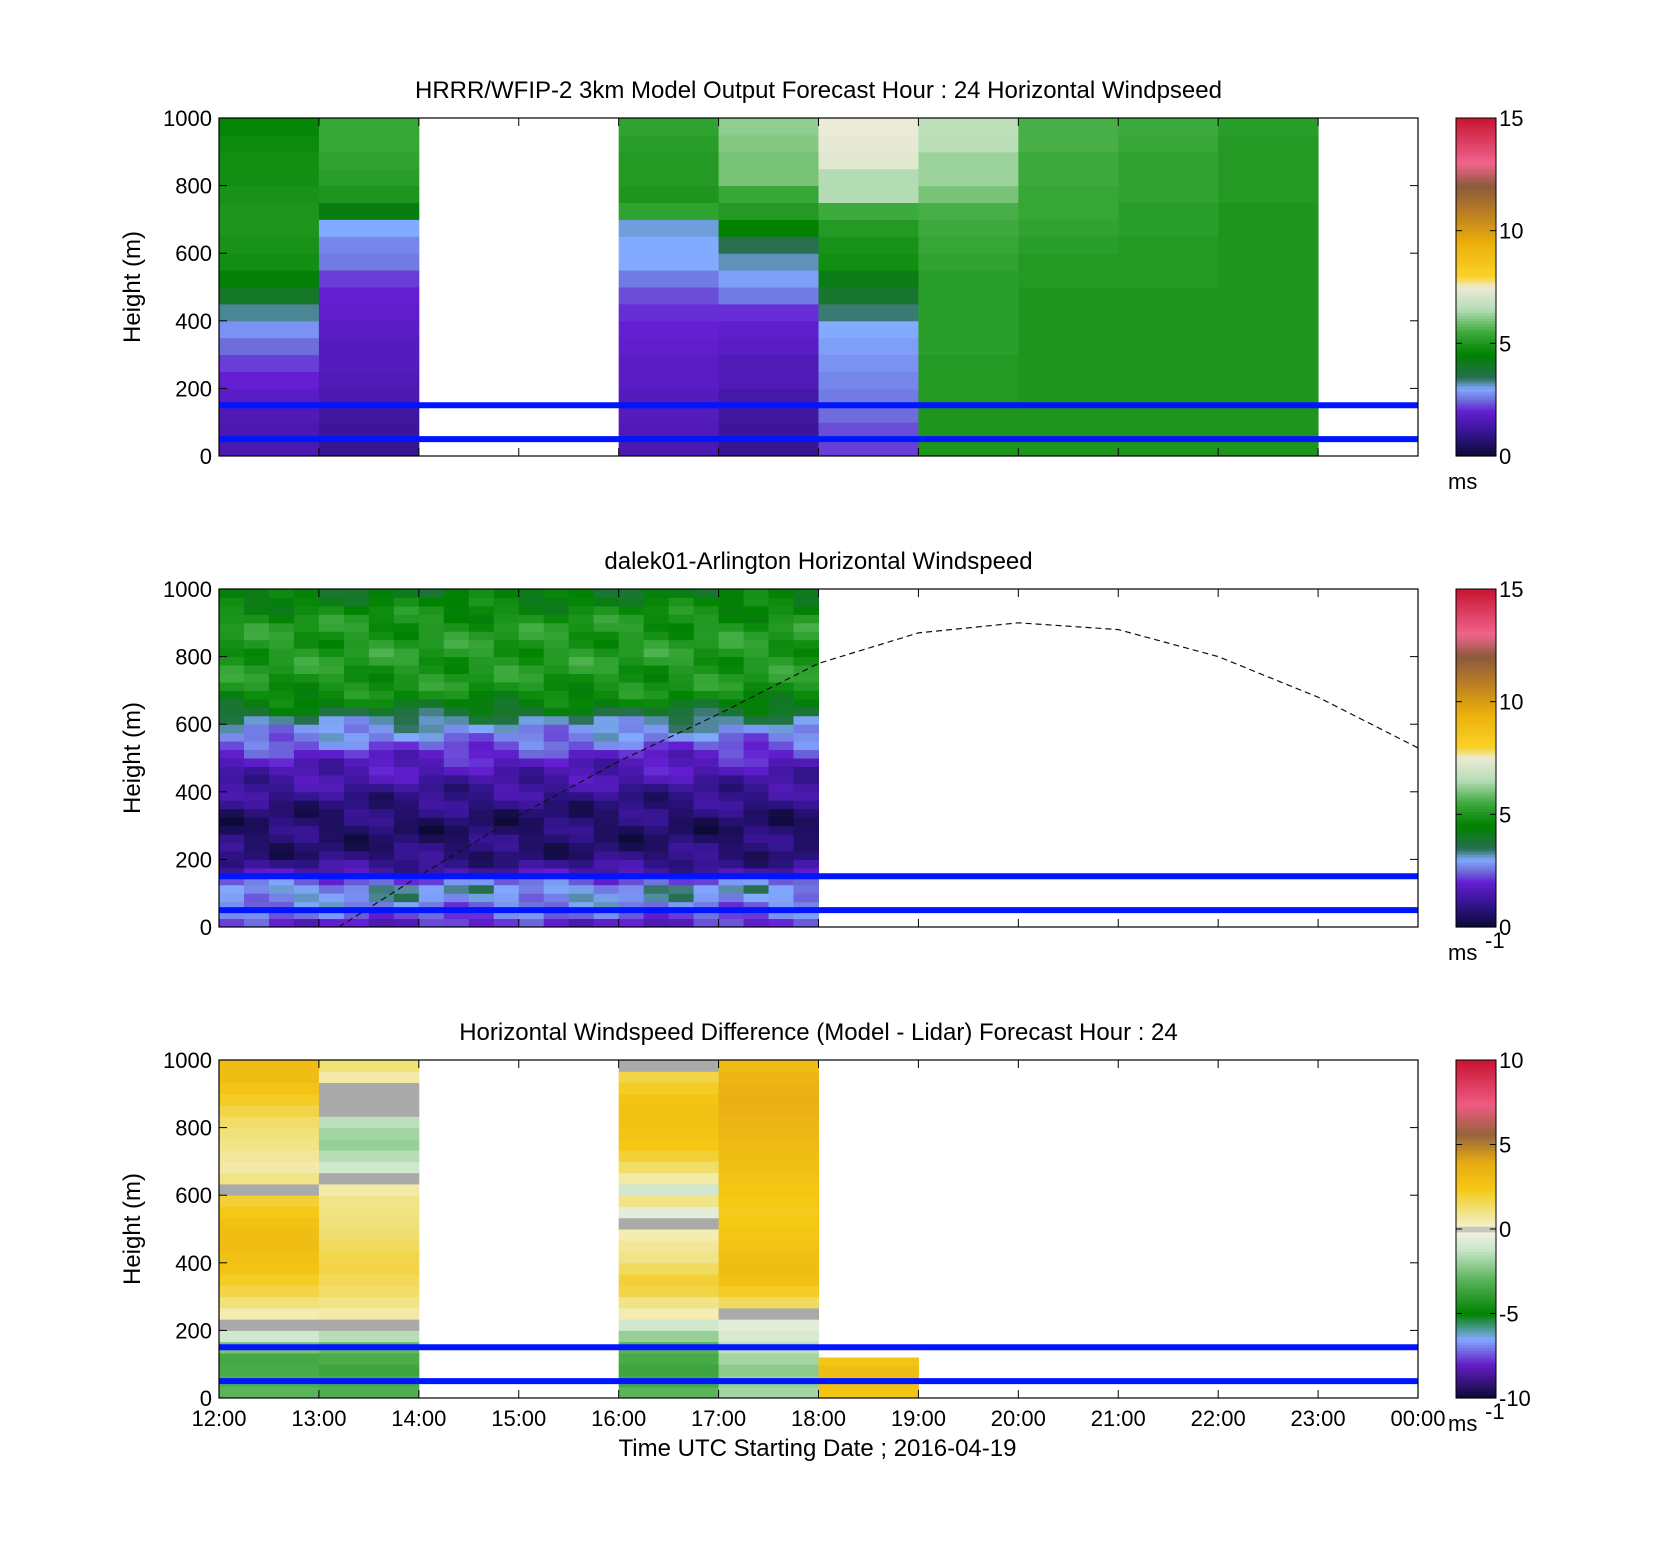 Image resolution: width=1680 pixels, height=1561 pixels. What do you see at coordinates (818, 561) in the screenshot?
I see `panel-title: dalek01-Arlington Horizontal Windspeed` at bounding box center [818, 561].